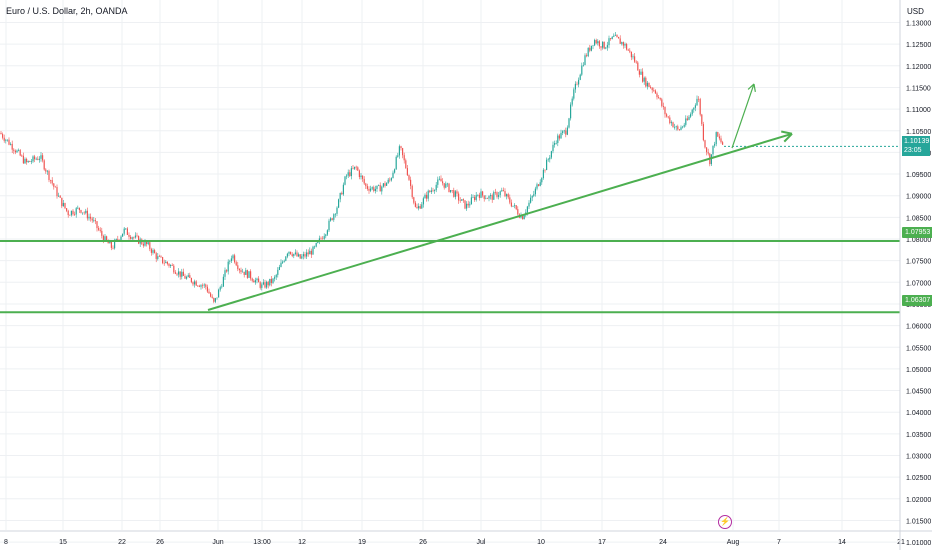 This screenshot has height=555, width=932. What do you see at coordinates (918, 132) in the screenshot?
I see `y-tick-label: 1.10500` at bounding box center [918, 132].